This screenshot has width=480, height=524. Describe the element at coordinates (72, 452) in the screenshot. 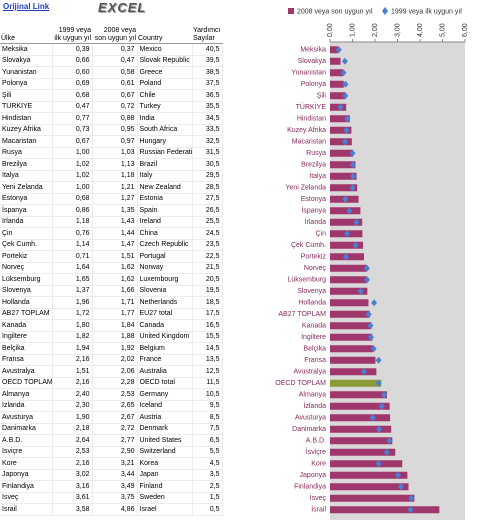

I see `table-cell: 2,53` at that location.